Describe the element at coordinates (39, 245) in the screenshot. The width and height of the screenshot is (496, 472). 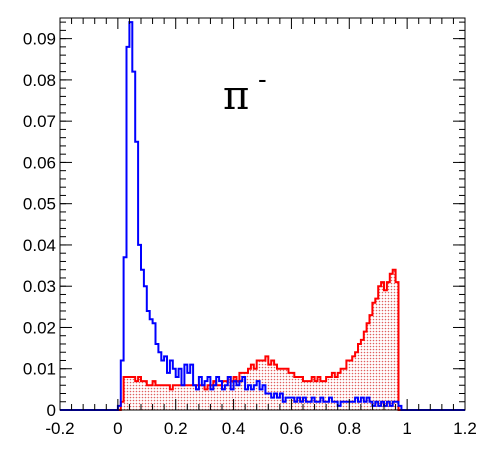
I see `y-tick-label: 0.04` at that location.